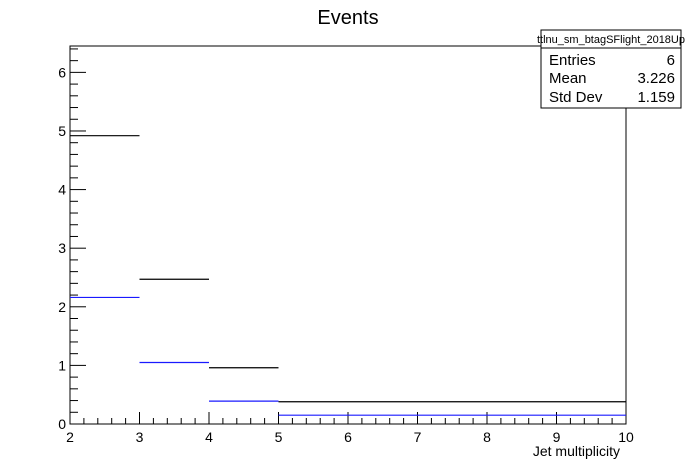 Image resolution: width=696 pixels, height=472 pixels. I want to click on x-tick-label: 3, so click(140, 437).